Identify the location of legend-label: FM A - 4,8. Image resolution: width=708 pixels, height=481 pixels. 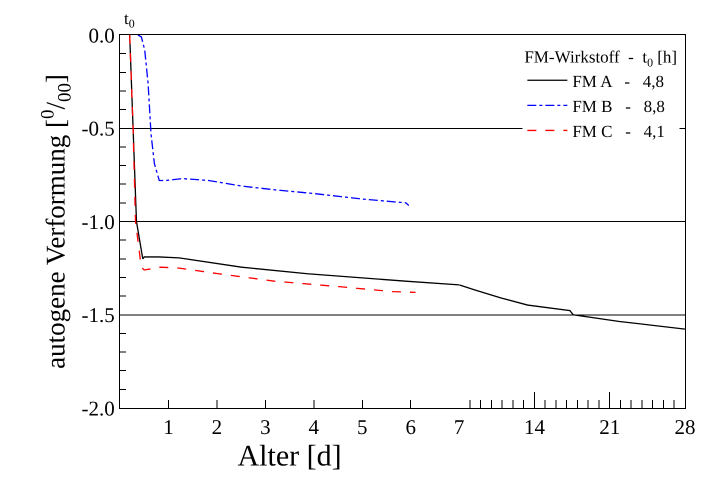
(618, 81).